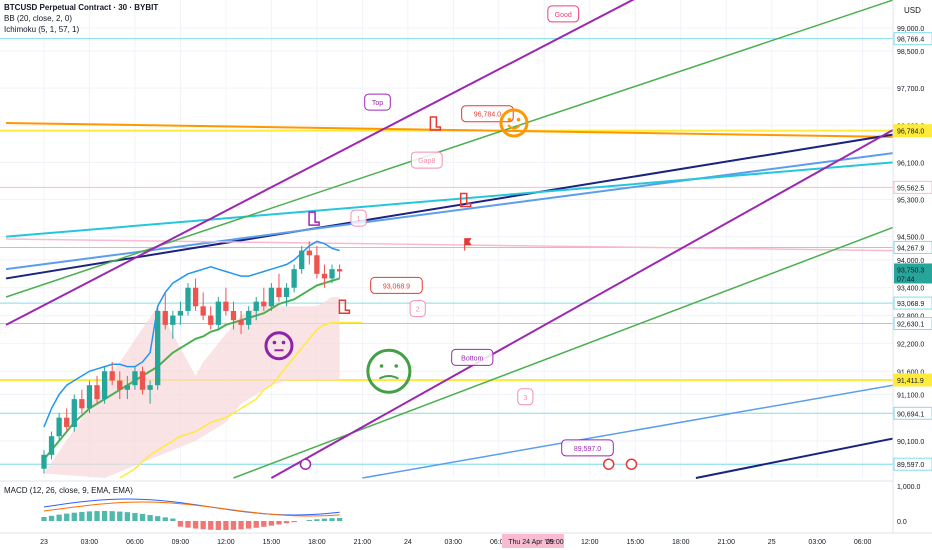 The height and width of the screenshot is (550, 932). I want to click on price-tick-label: 94,500.0, so click(910, 238).